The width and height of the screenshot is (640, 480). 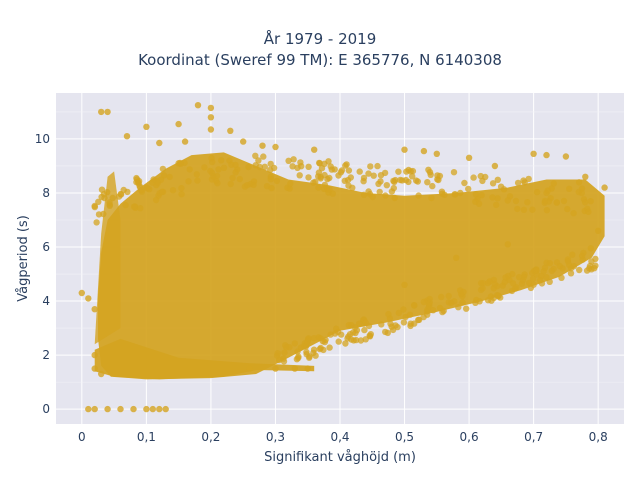 What do you see at coordinates (46, 301) in the screenshot?
I see `y-tick-label: 4` at bounding box center [46, 301].